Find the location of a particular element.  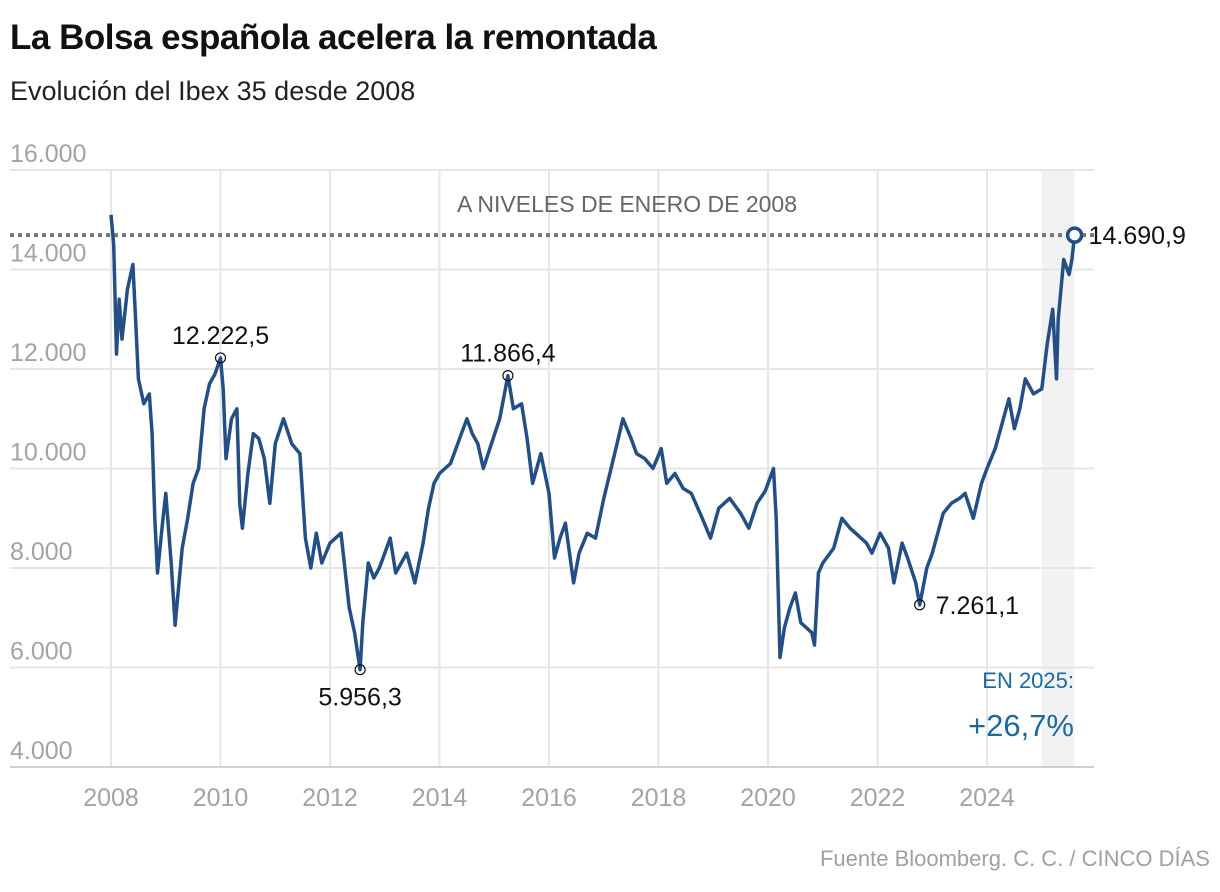

y-tick-label: 6.000 is located at coordinates (41, 652).